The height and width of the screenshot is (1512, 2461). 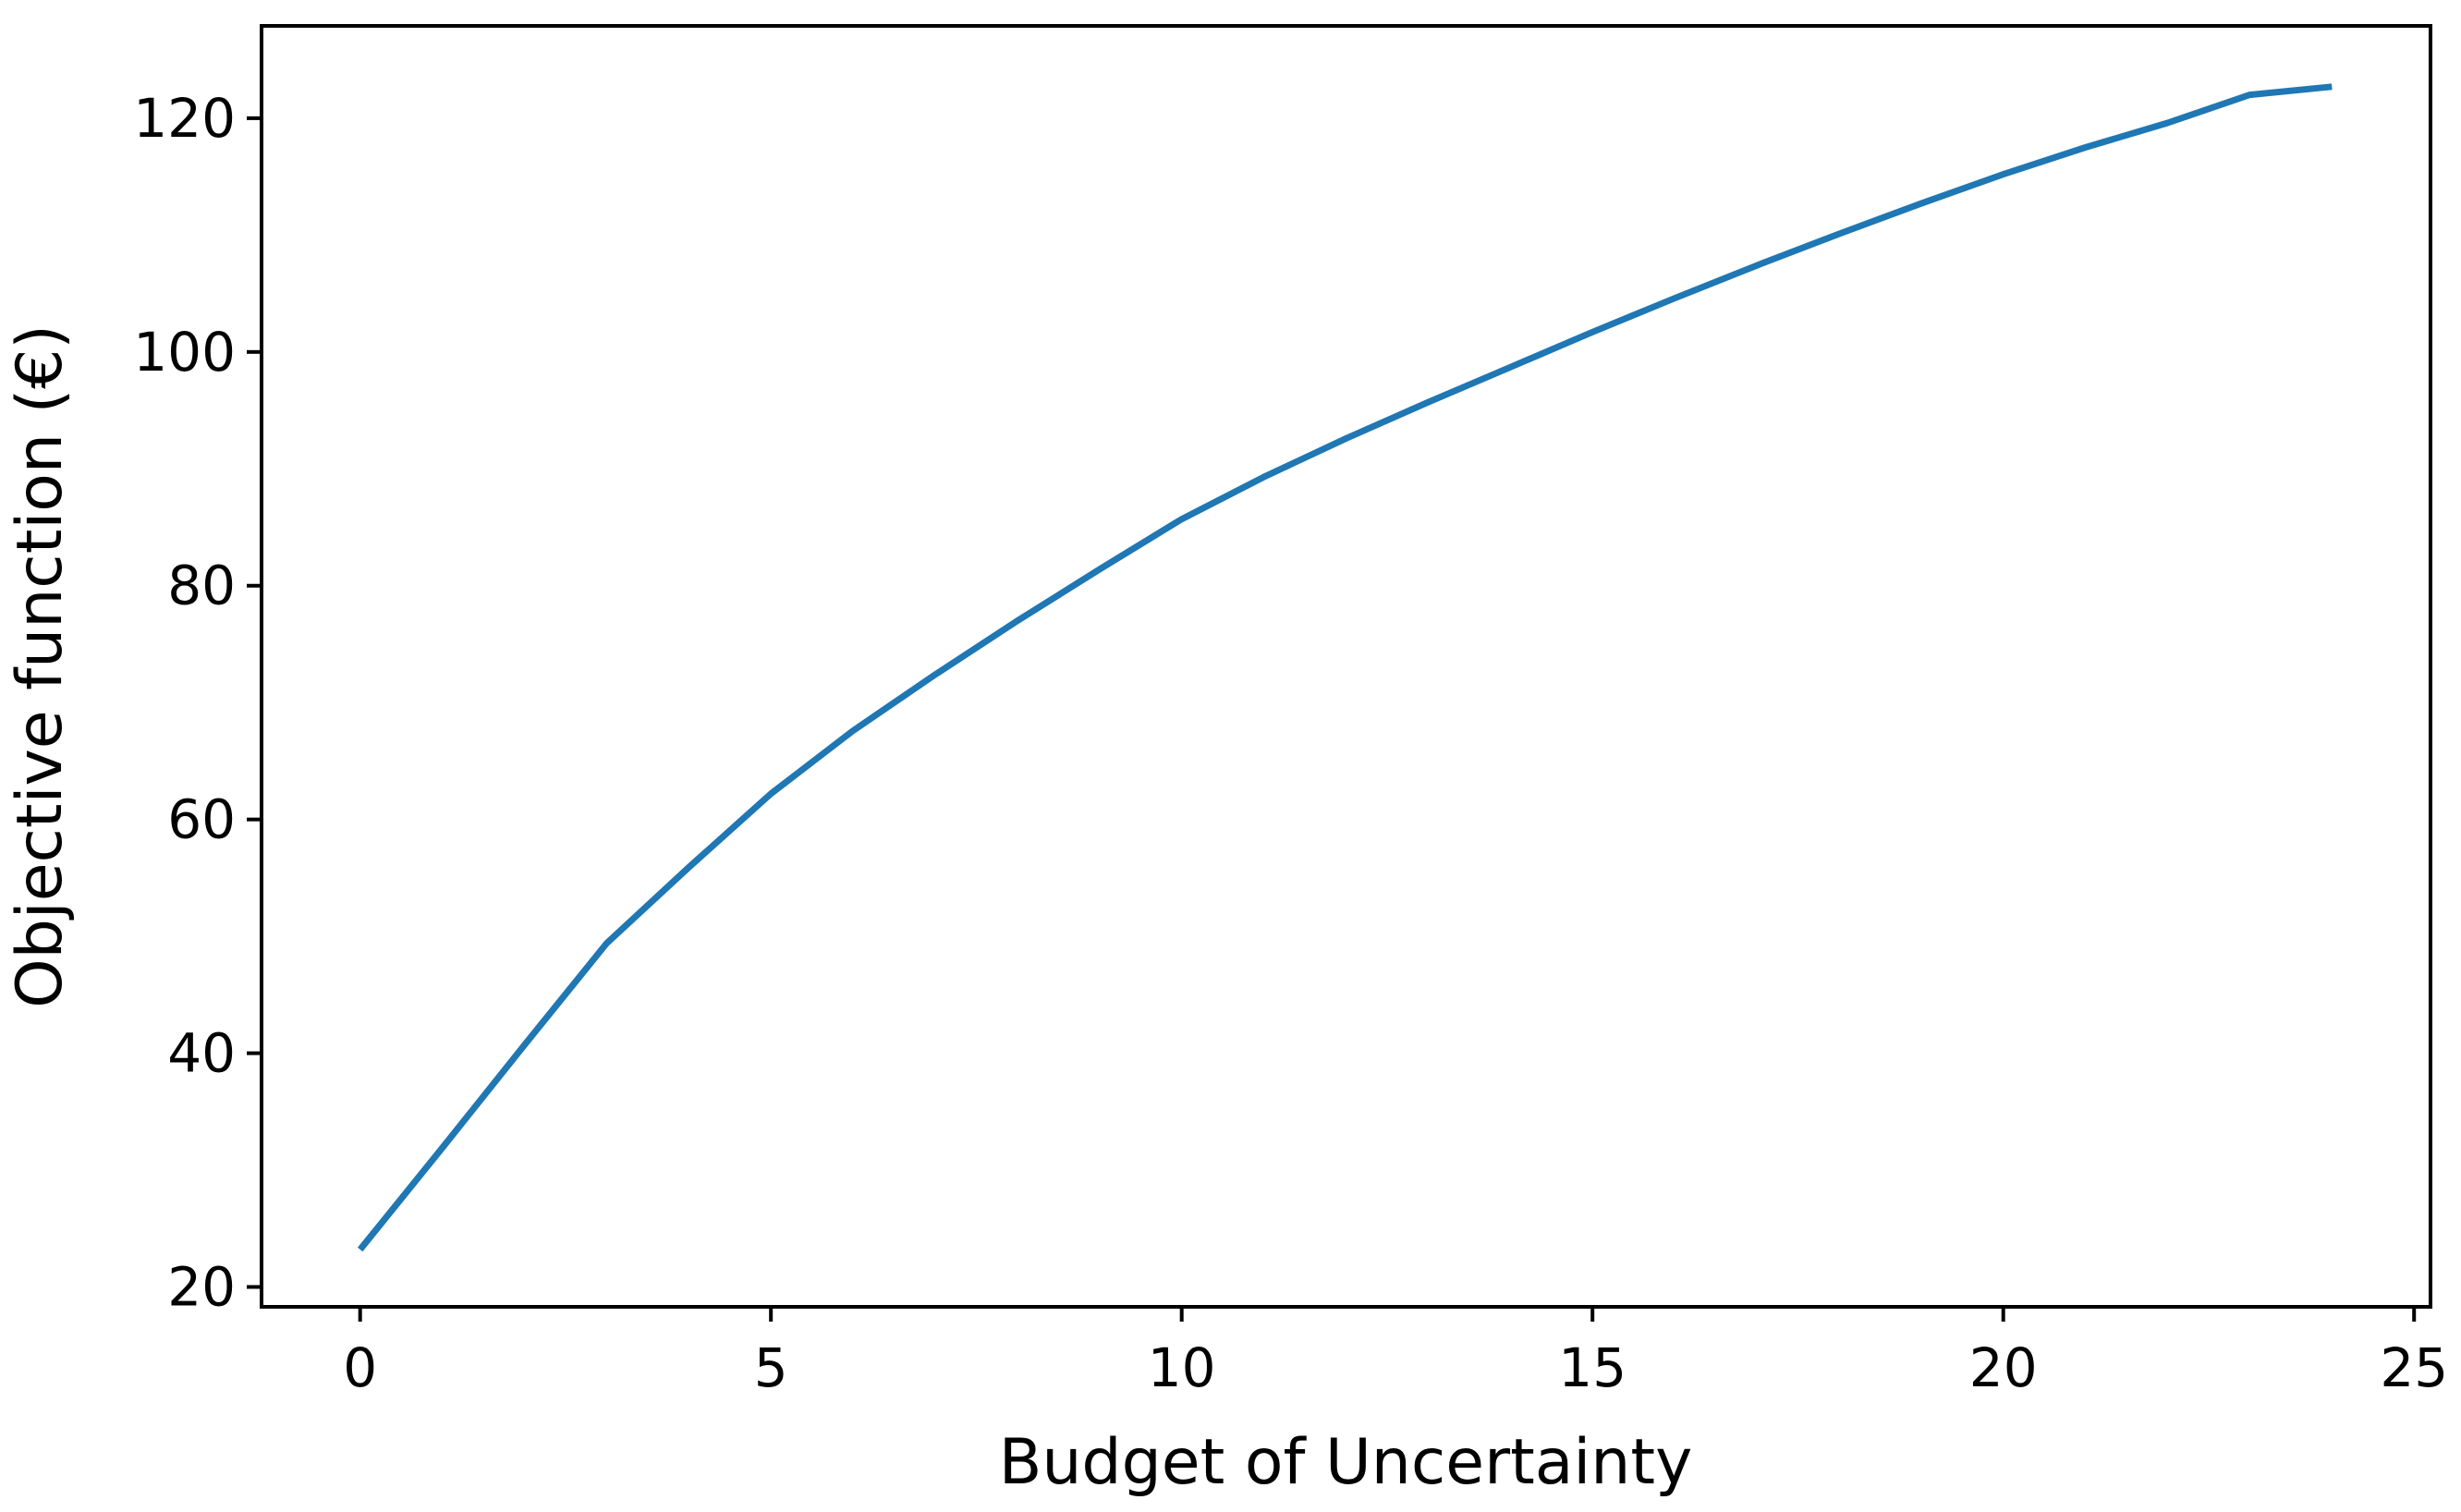 What do you see at coordinates (1182, 1368) in the screenshot?
I see `x-tick-label: 10` at bounding box center [1182, 1368].